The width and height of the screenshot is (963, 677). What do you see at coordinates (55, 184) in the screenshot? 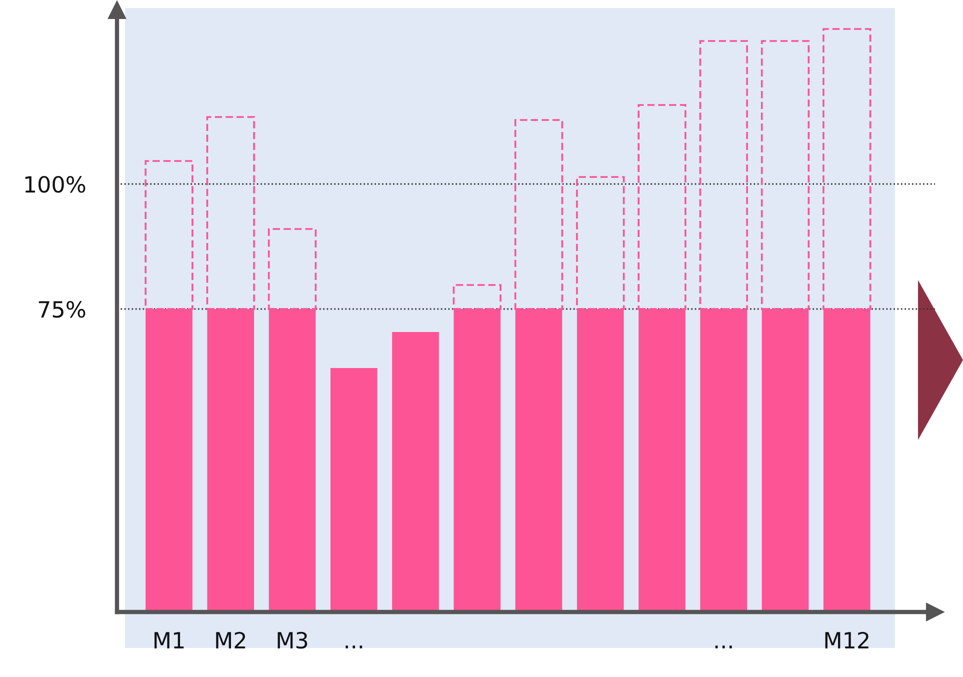
I see `y-tick-label: 100%` at bounding box center [55, 184].